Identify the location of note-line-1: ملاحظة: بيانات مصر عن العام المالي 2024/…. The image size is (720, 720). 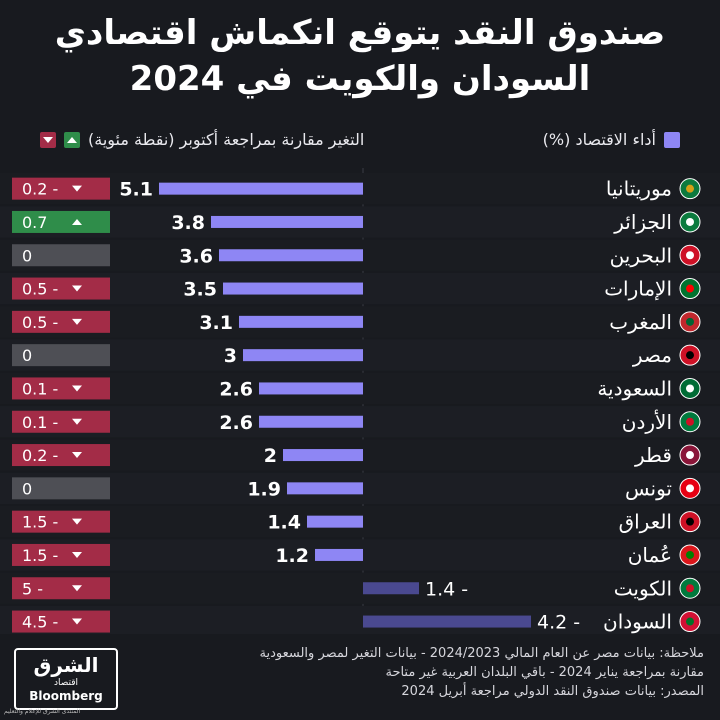
(482, 653).